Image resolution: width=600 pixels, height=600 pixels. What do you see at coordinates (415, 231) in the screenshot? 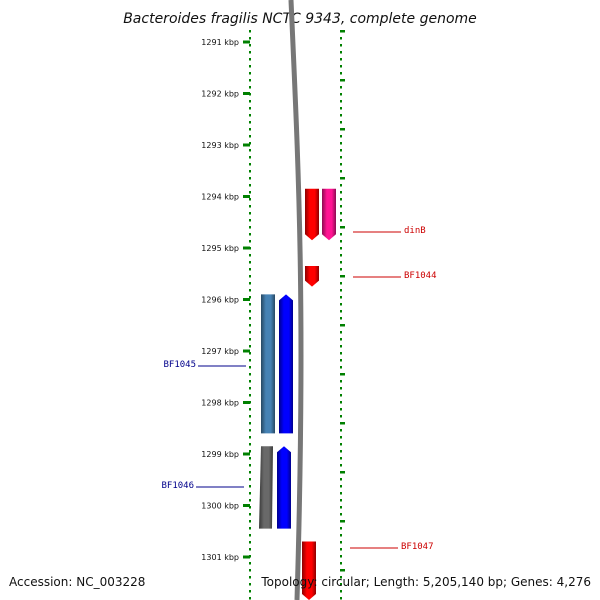
I see `gene-label-dinb: dinB` at bounding box center [415, 231].